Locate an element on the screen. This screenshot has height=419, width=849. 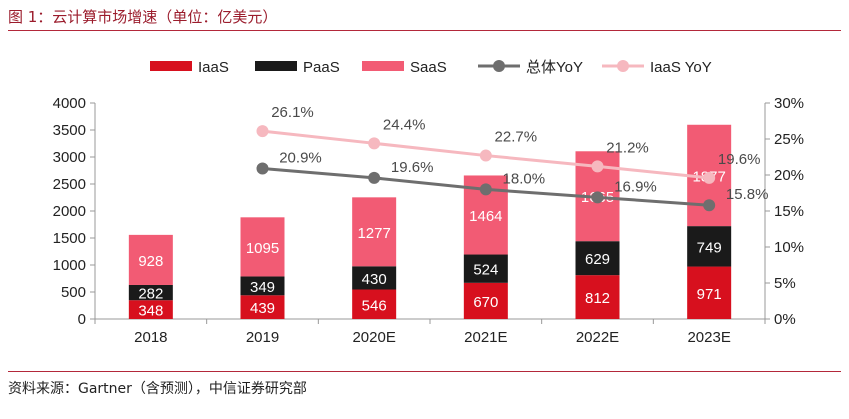
left-tick-label: 2500 is located at coordinates (69, 184).